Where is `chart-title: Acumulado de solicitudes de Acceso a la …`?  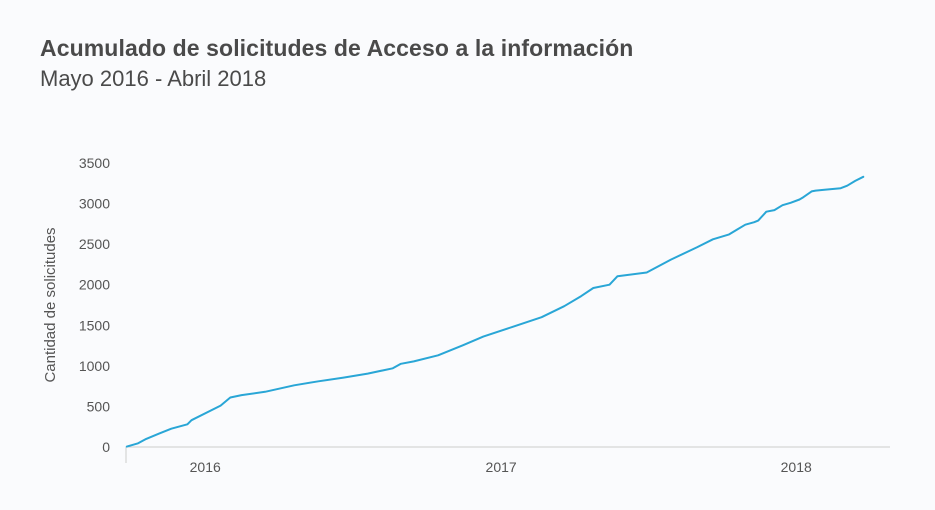 chart-title: Acumulado de solicitudes de Acceso a la … is located at coordinates (337, 48).